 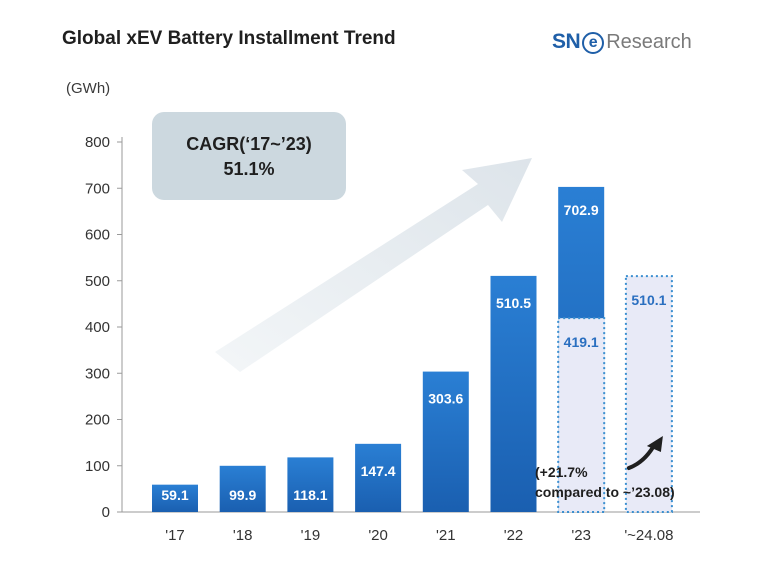 I want to click on logo-e-ring: e, so click(x=593, y=43).